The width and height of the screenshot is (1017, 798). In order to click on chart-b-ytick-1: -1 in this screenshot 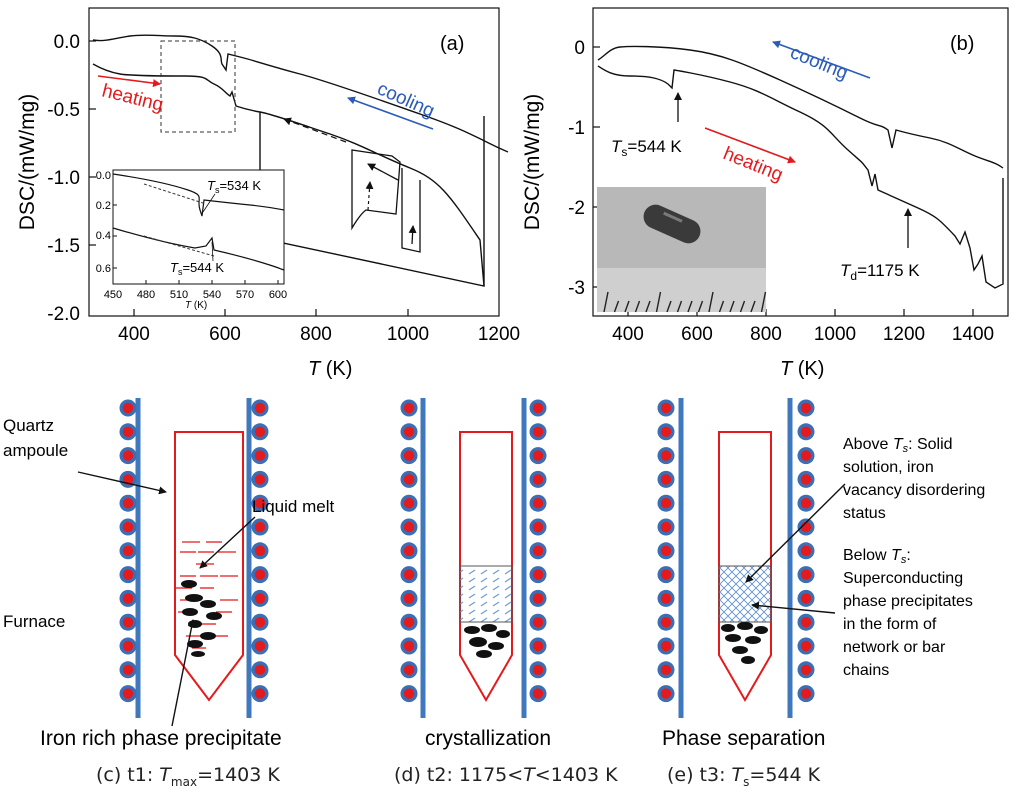, I will do `click(576, 128)`.